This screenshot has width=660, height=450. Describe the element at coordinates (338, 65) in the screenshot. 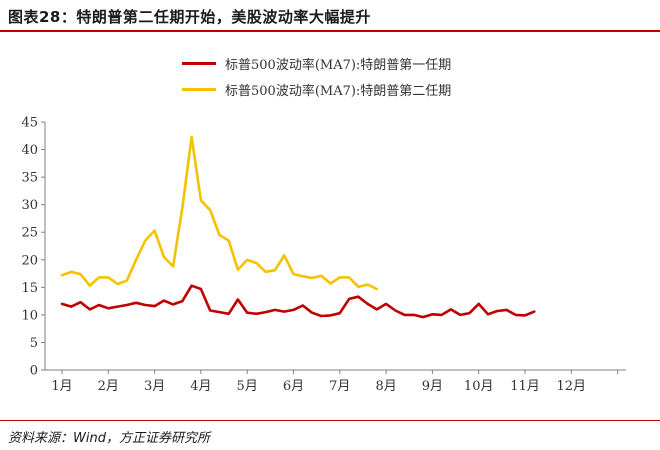

I see `legend-label-series-1: 标普500波动率(MA7):特朗普第一任期` at that location.